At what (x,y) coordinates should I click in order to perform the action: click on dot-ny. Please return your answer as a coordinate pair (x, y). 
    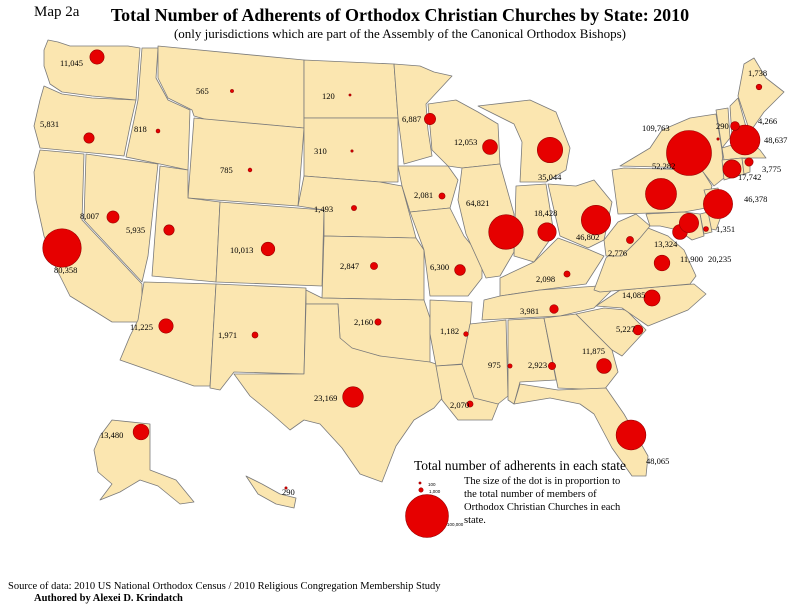
    Looking at the image, I should click on (689, 153).